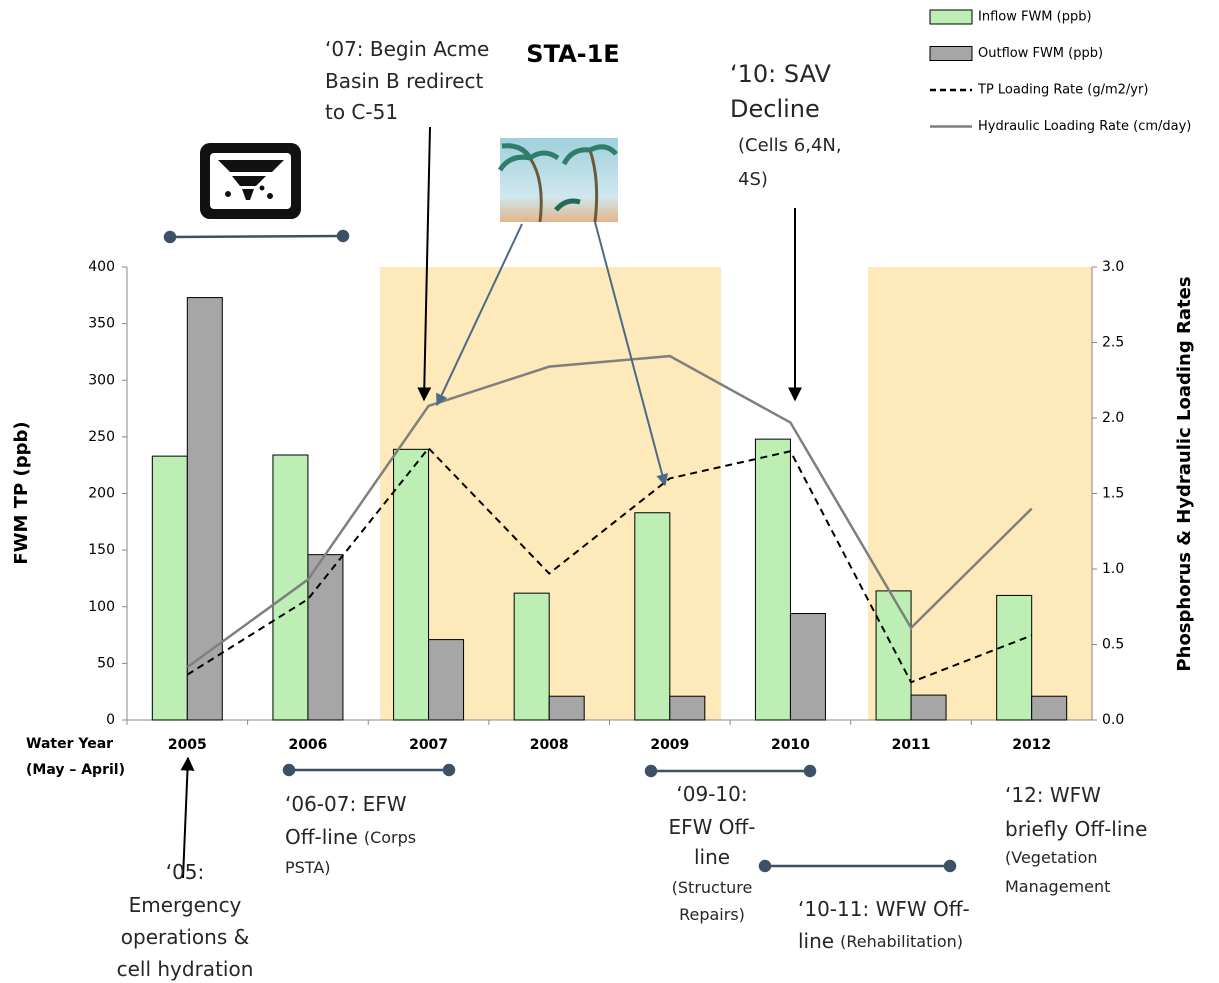 This screenshot has width=1219, height=983. Describe the element at coordinates (101, 324) in the screenshot. I see `y-tick-label: 350` at that location.